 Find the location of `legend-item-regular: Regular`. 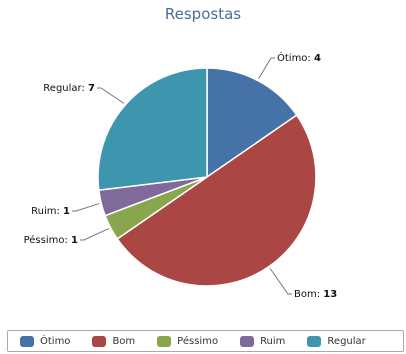

legend-item-regular: Regular is located at coordinates (336, 341).